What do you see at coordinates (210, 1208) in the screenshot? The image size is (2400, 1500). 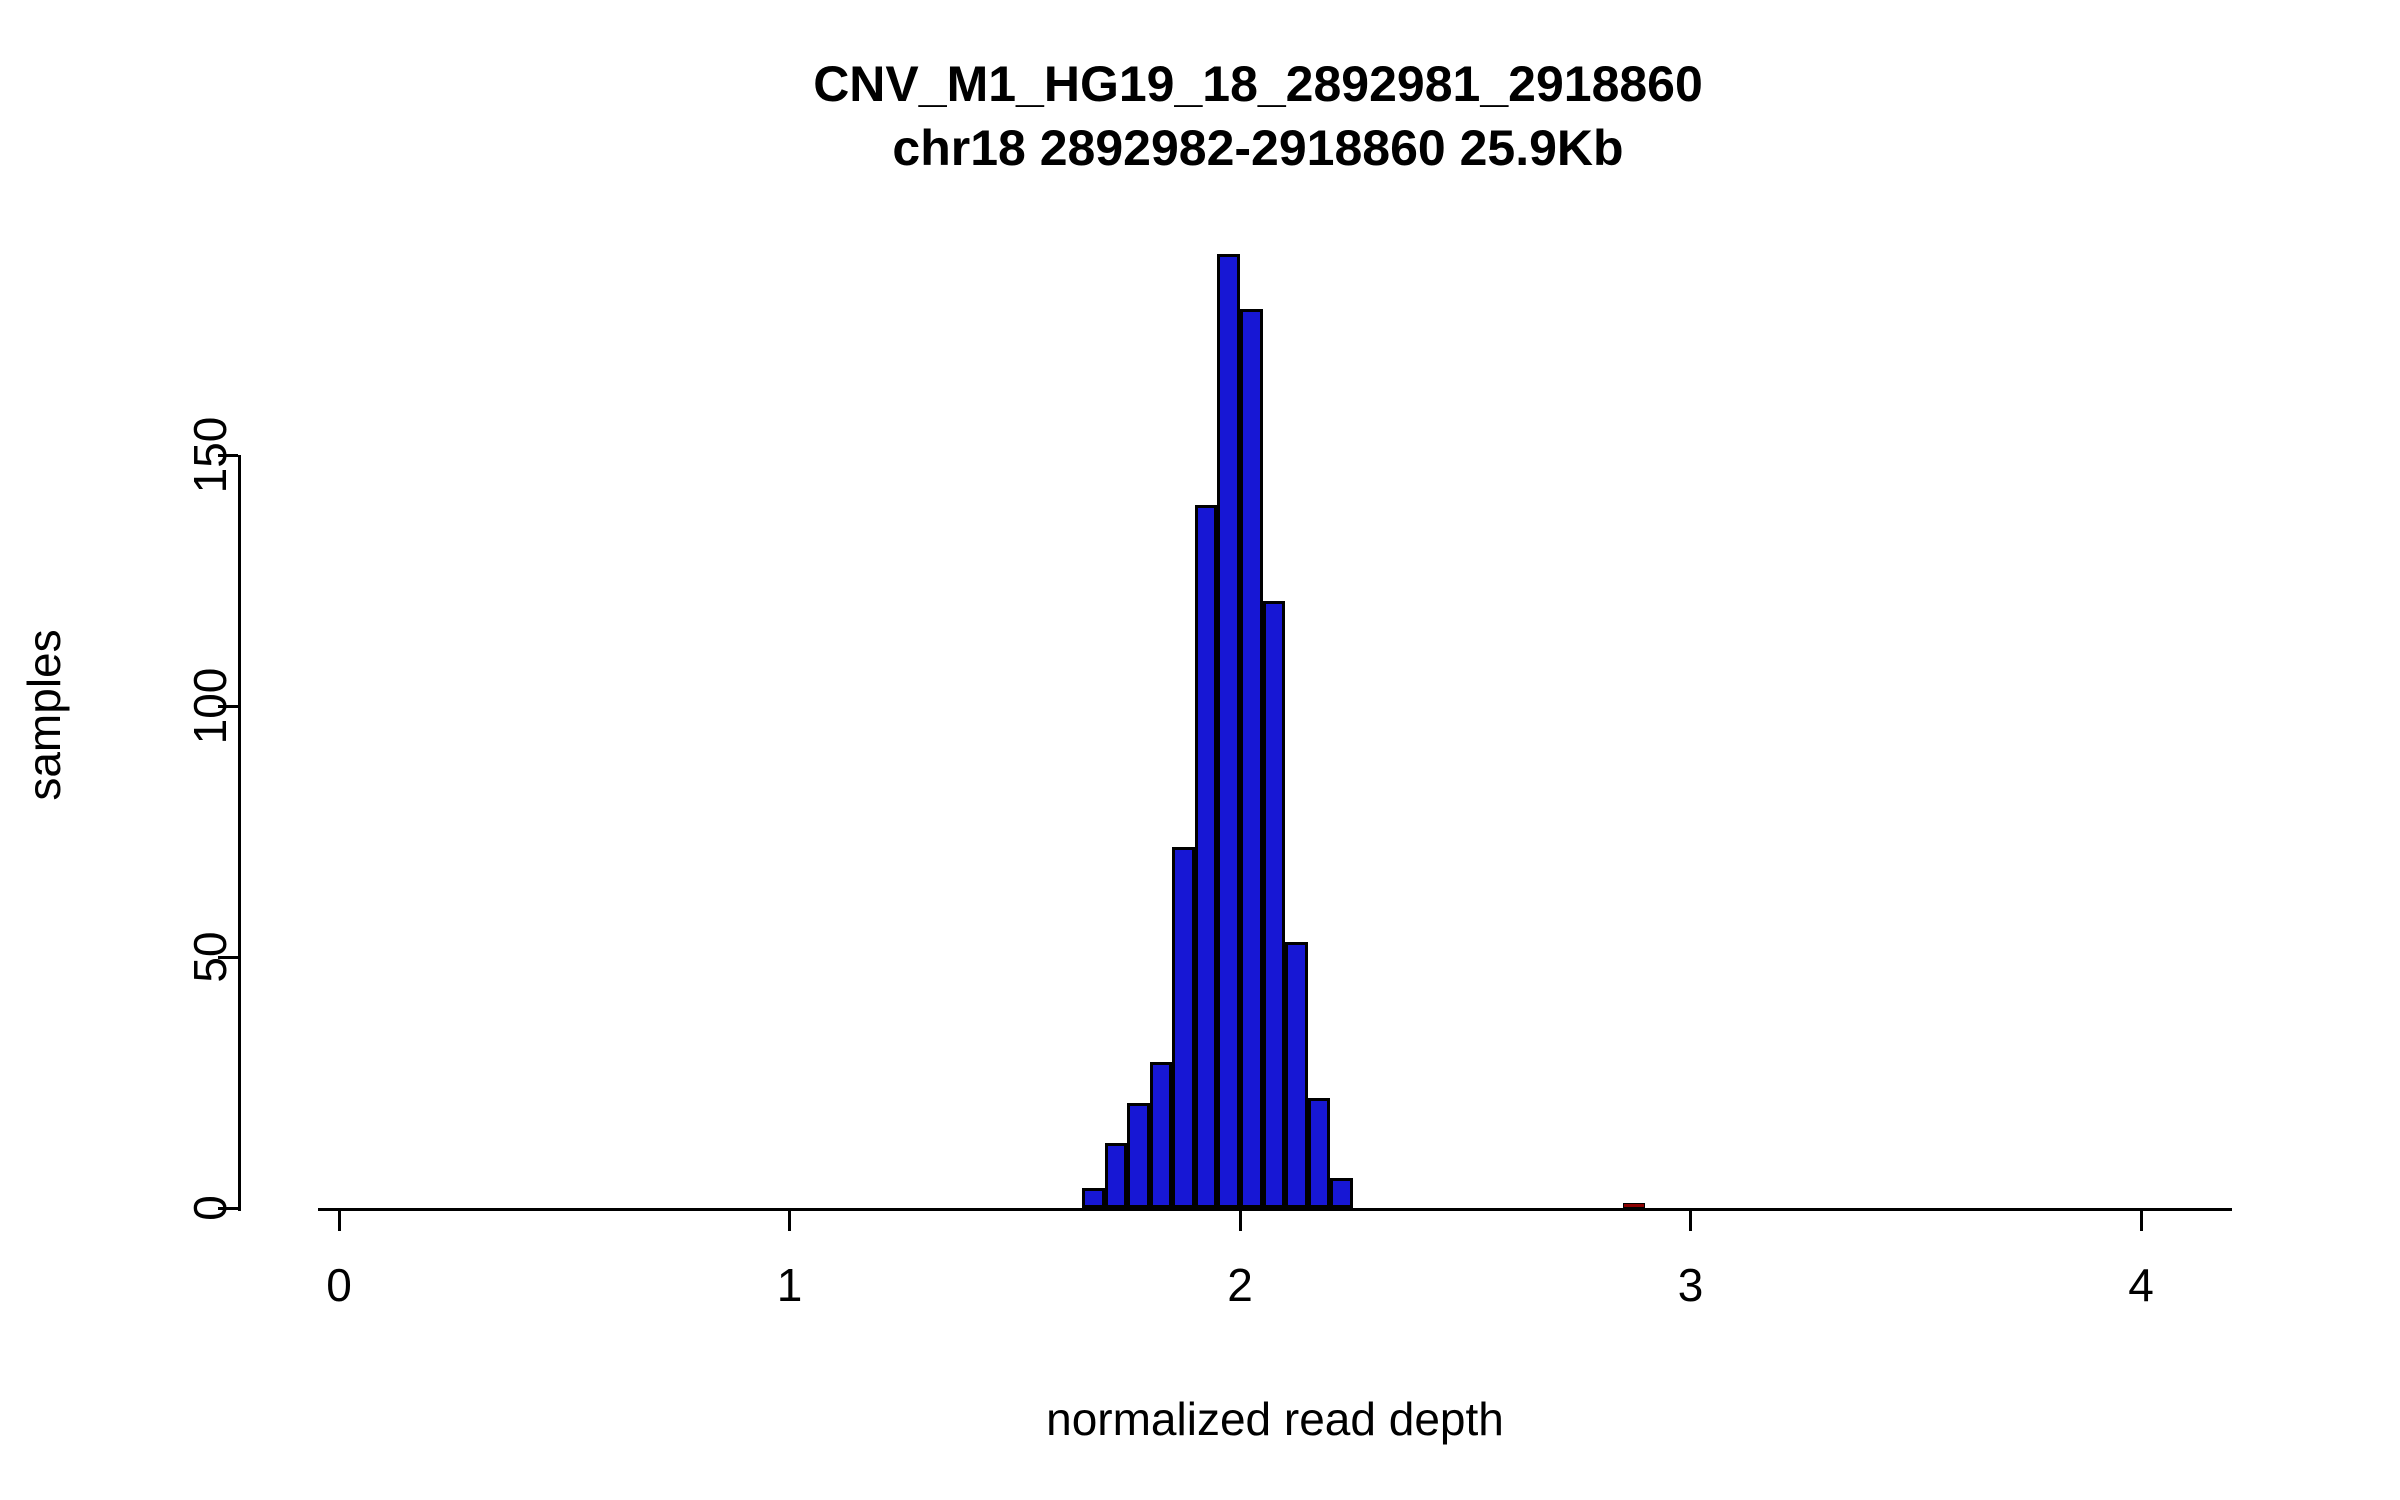 I see `y-tick-label: 0` at bounding box center [210, 1208].